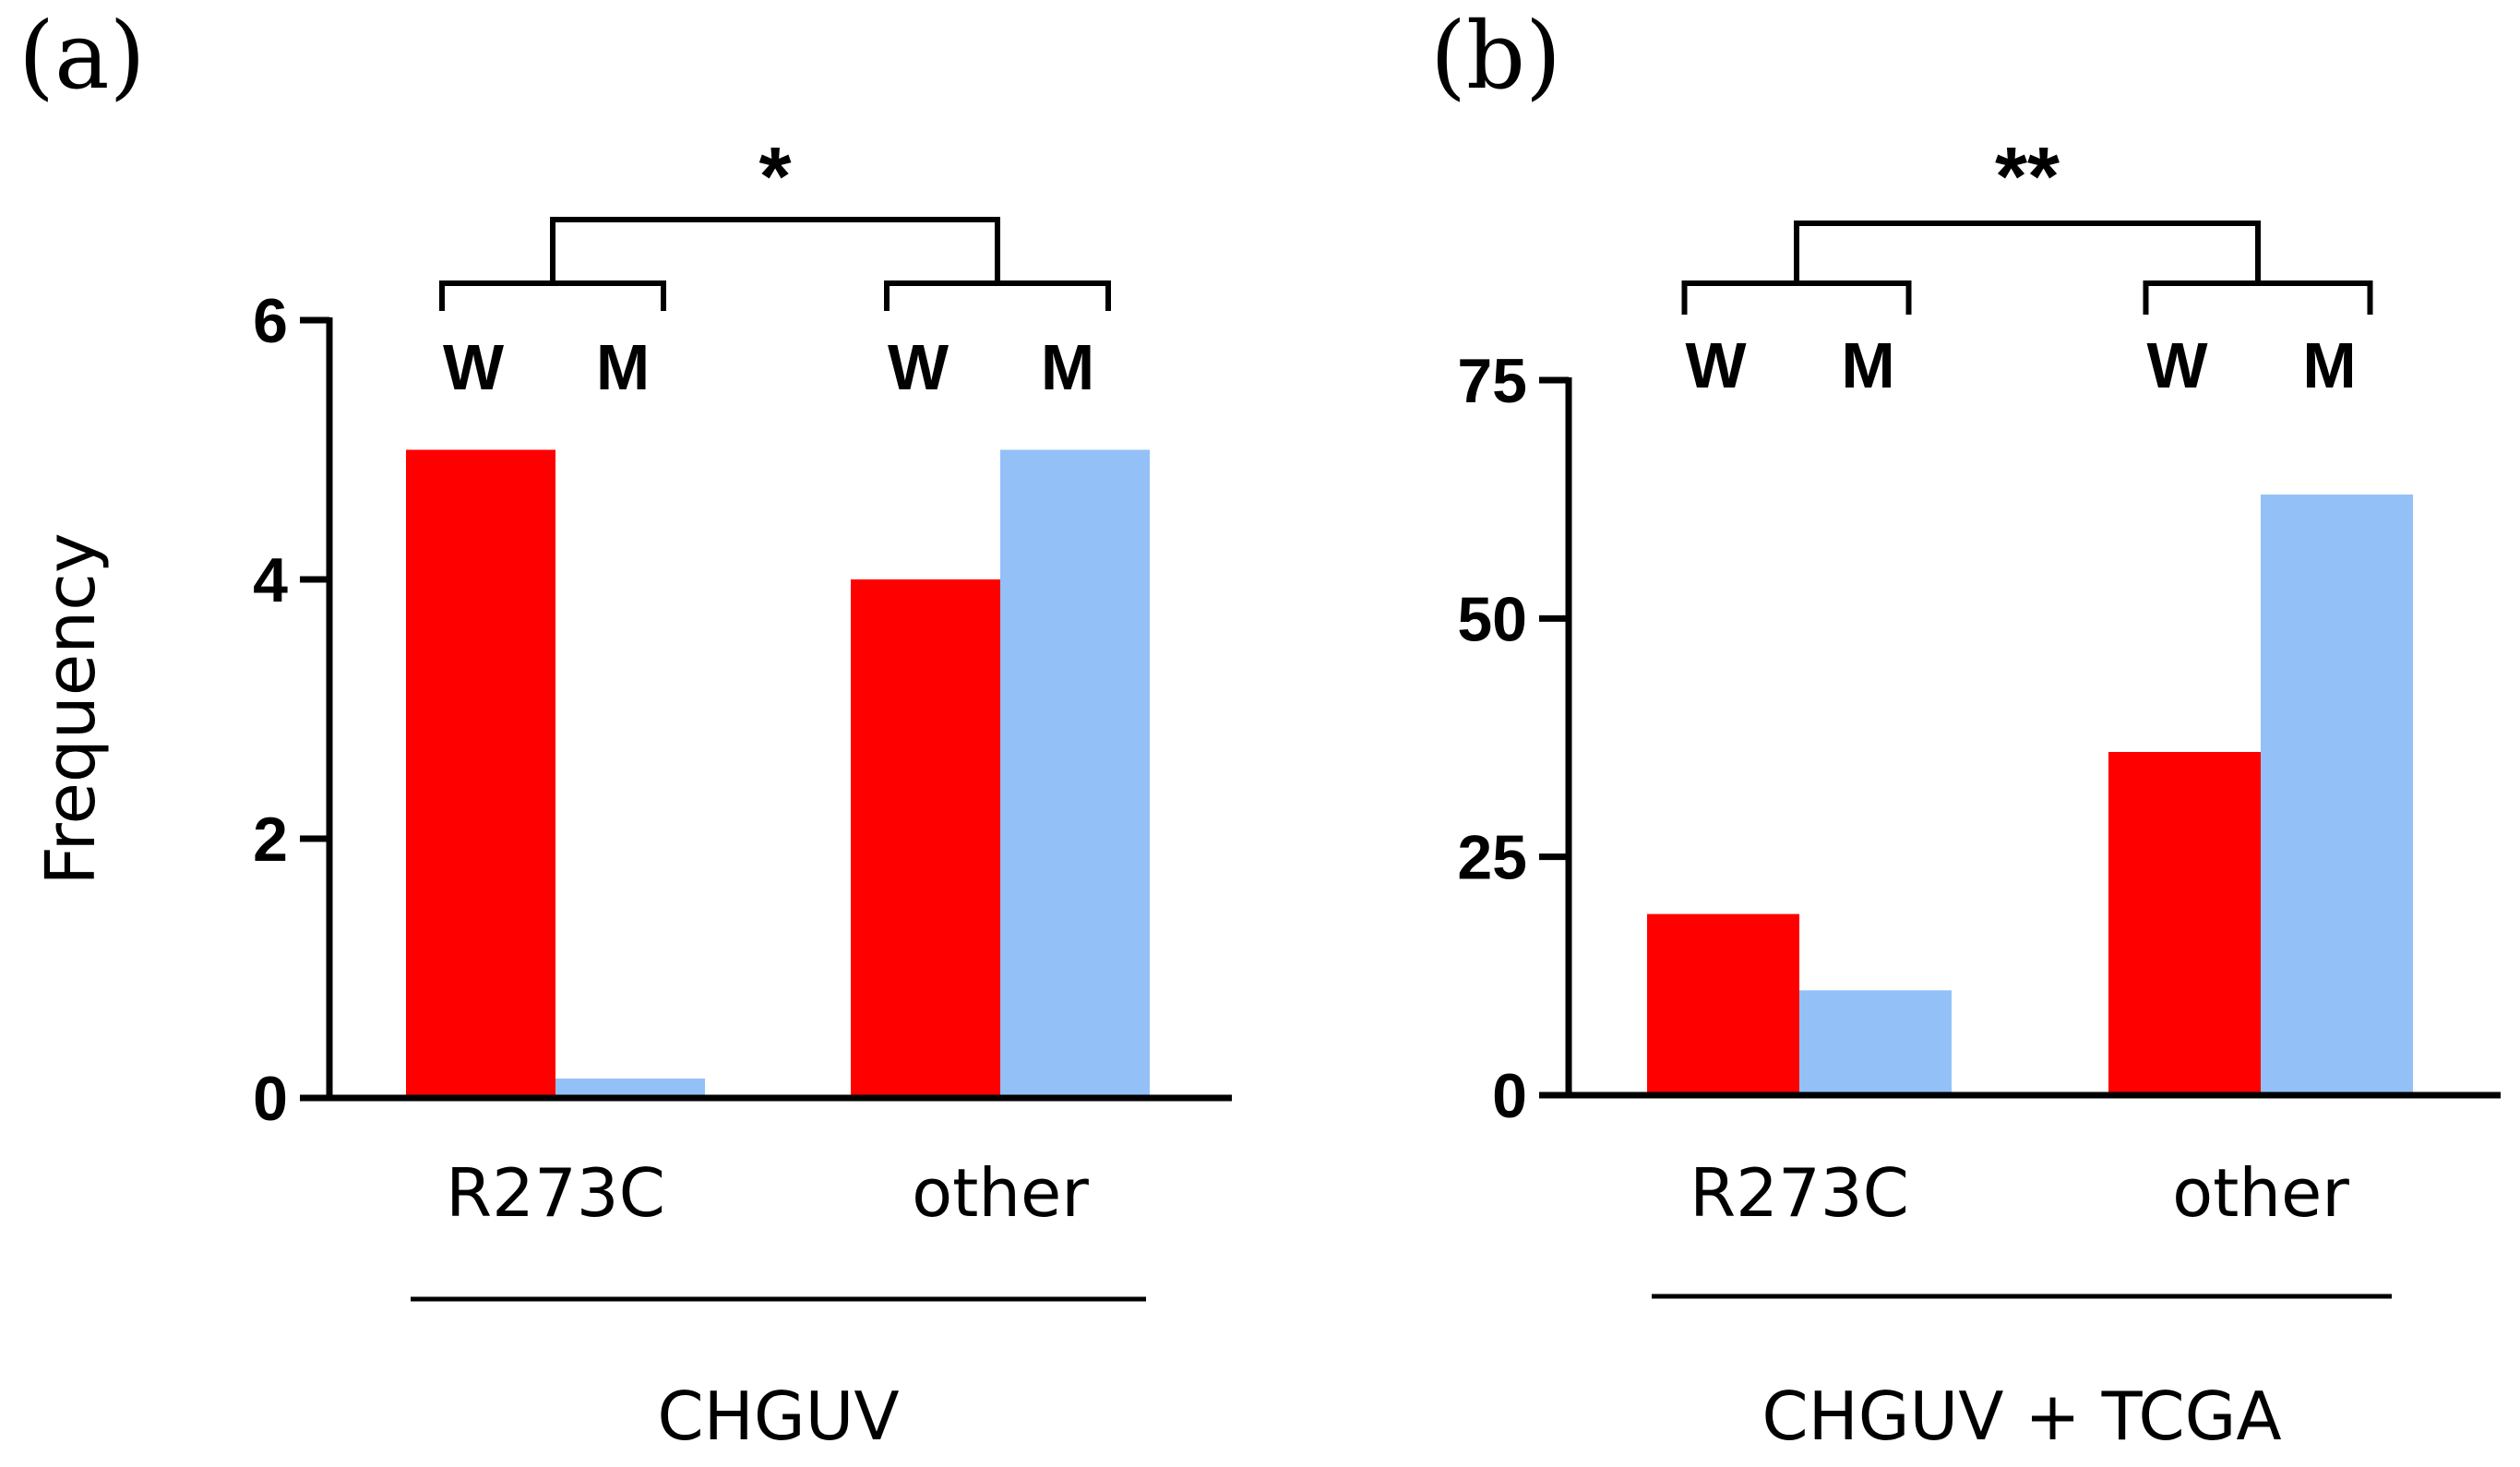 The width and height of the screenshot is (2520, 1467). What do you see at coordinates (71, 708) in the screenshot?
I see `y-axis-label: Frequency` at bounding box center [71, 708].